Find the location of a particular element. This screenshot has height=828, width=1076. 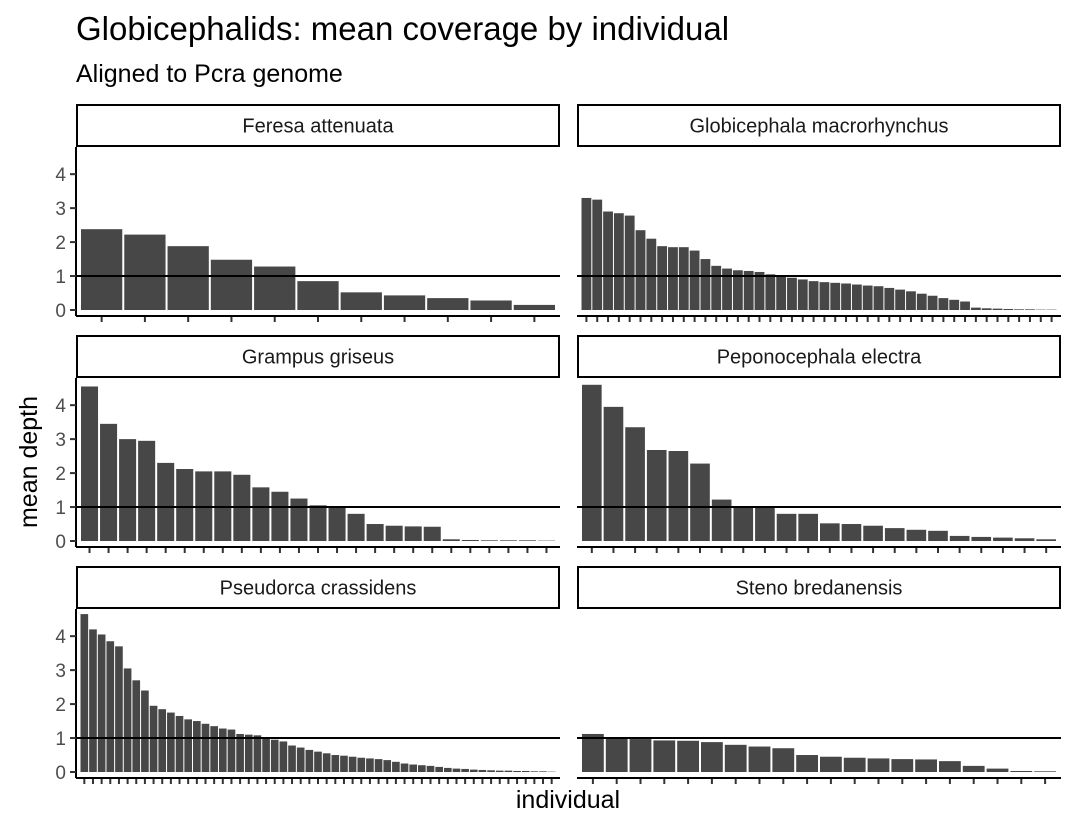

facet-panel: Pseudorca crassidens 0 1 2 3 4 is located at coordinates (307, 675).